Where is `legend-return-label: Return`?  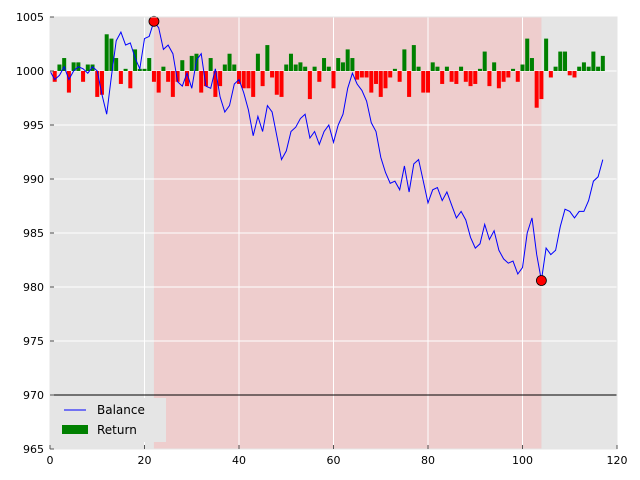
legend-return-label: Return is located at coordinates (117, 430).